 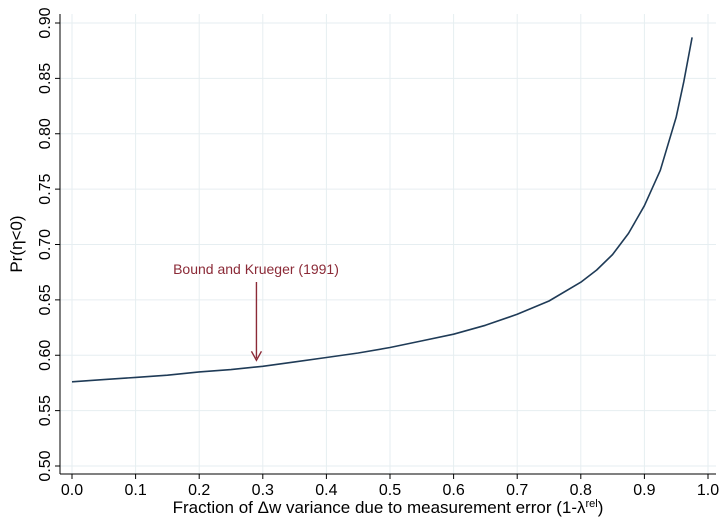 What do you see at coordinates (45, 78) in the screenshot?
I see `y-tick-label: 0.85` at bounding box center [45, 78].